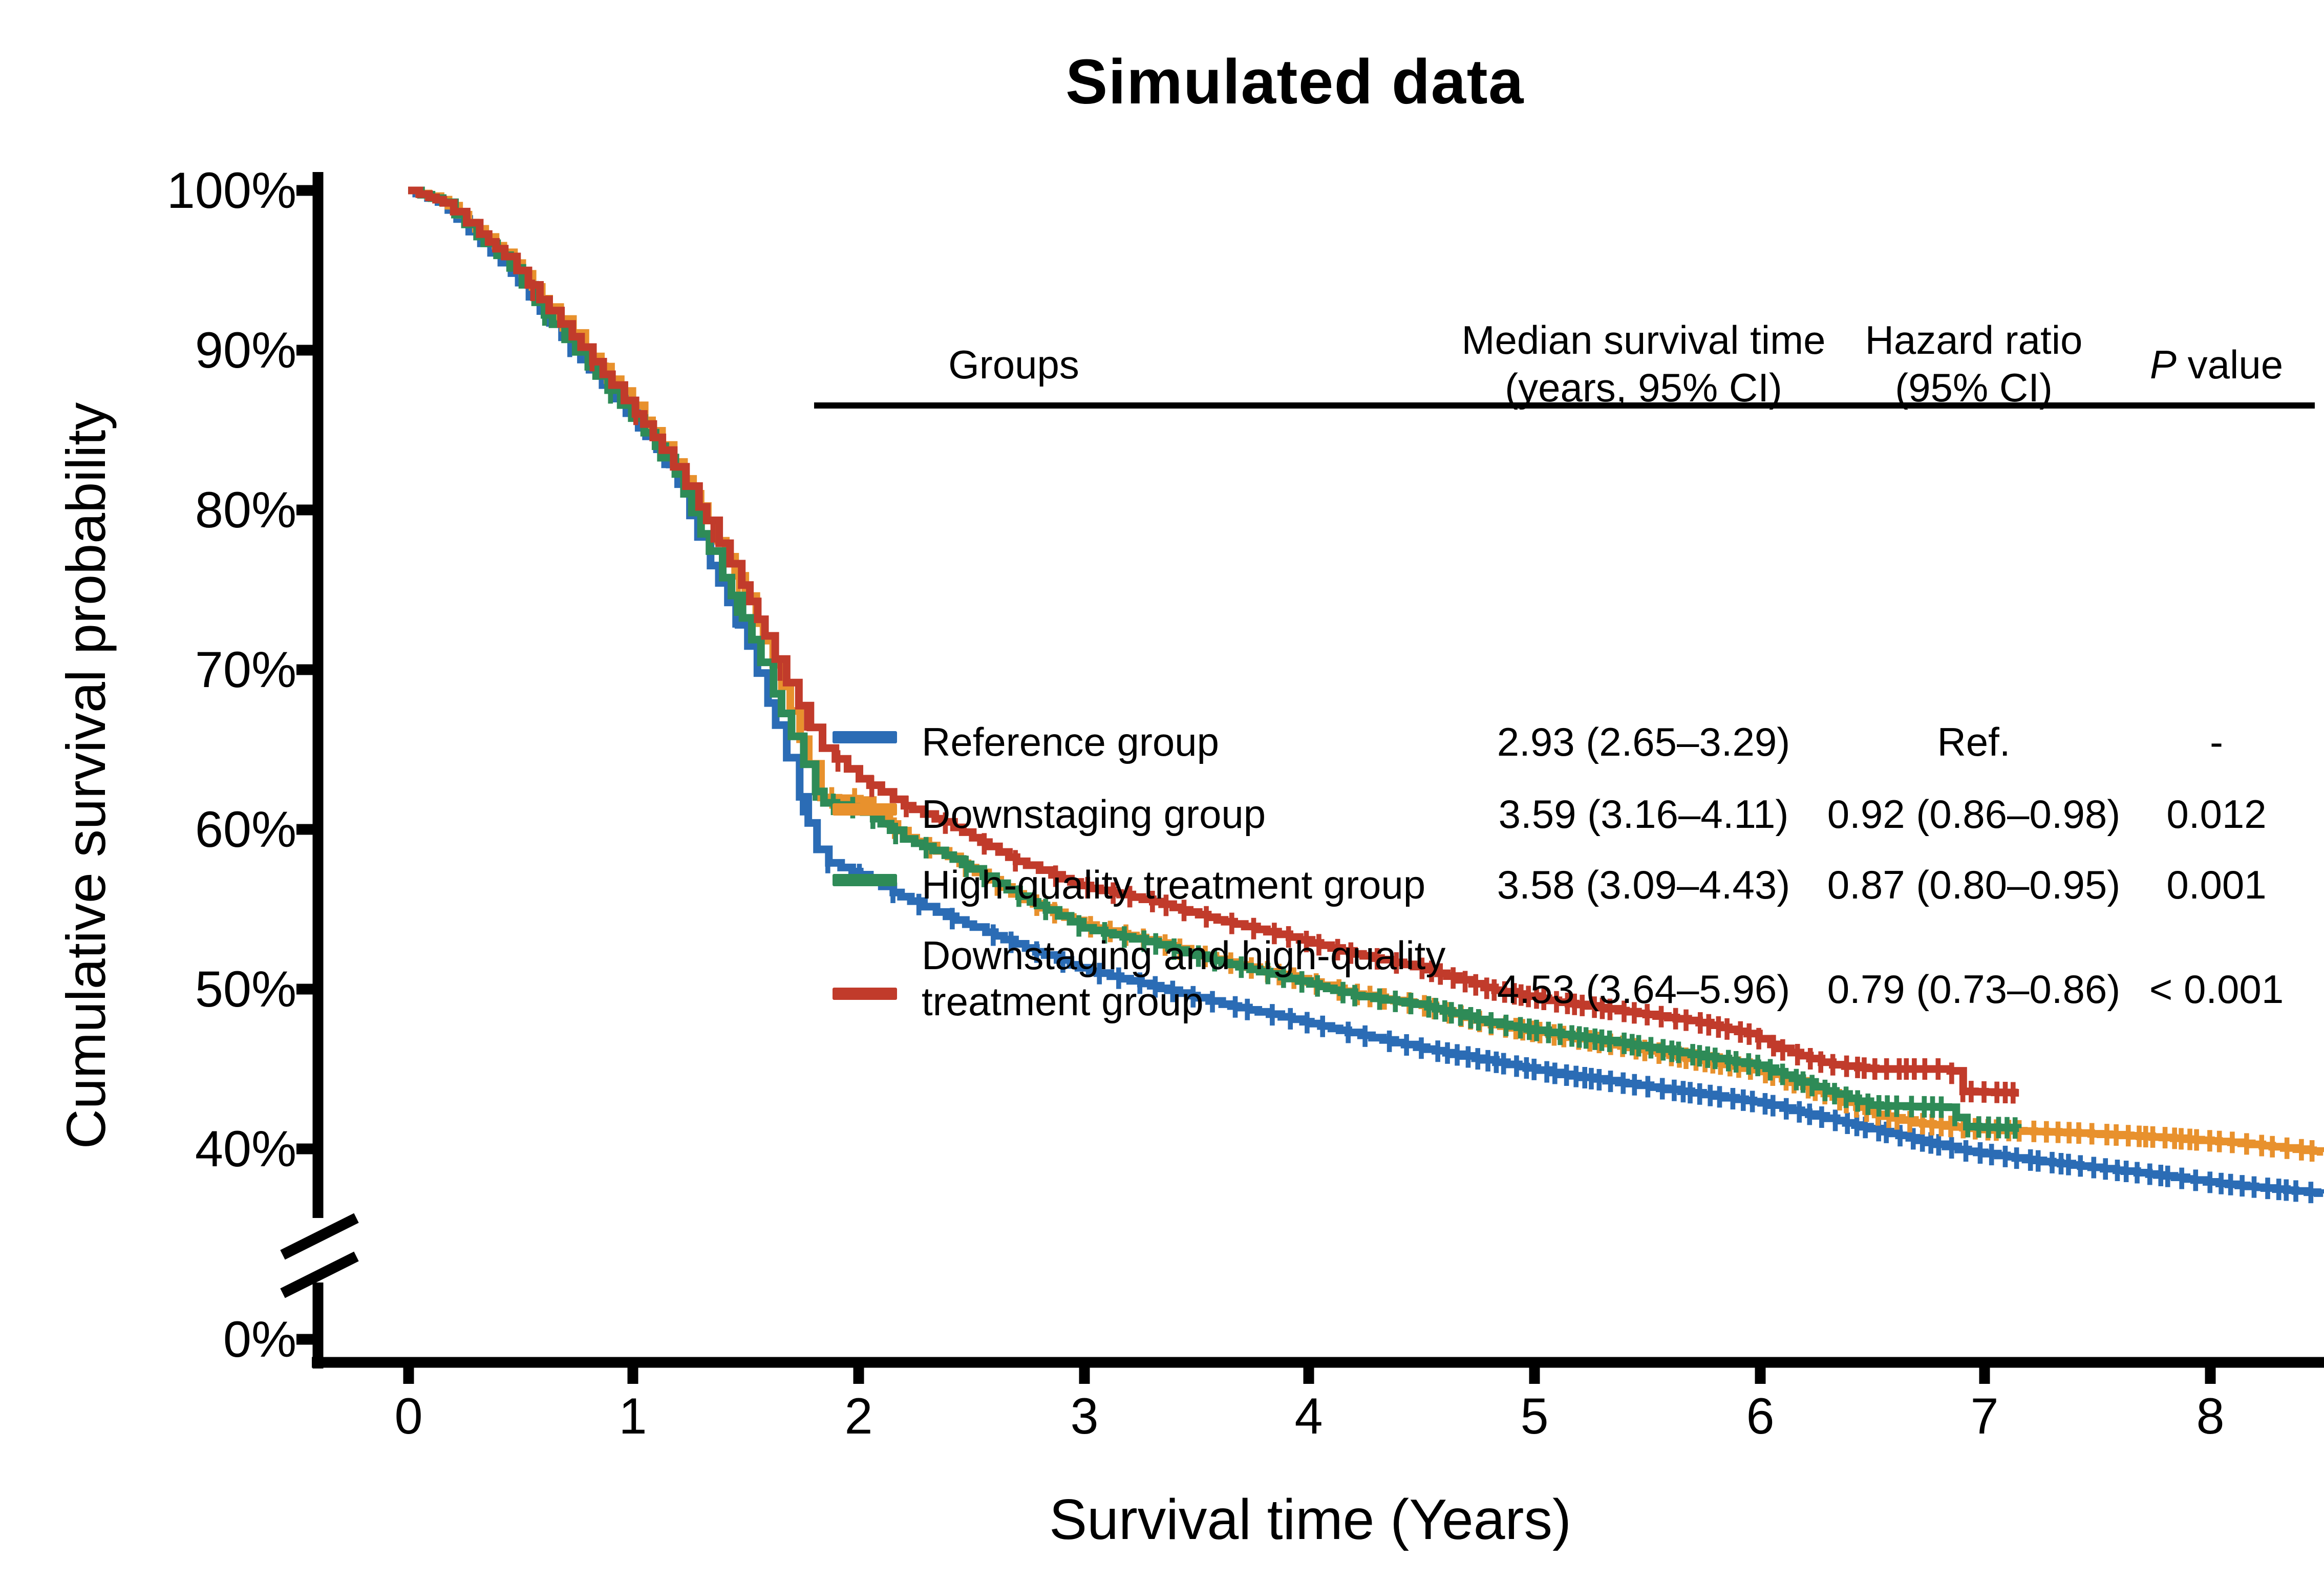 This screenshot has width=2324, height=1582. I want to click on x-tick-label-4: 4, so click(1308, 1416).